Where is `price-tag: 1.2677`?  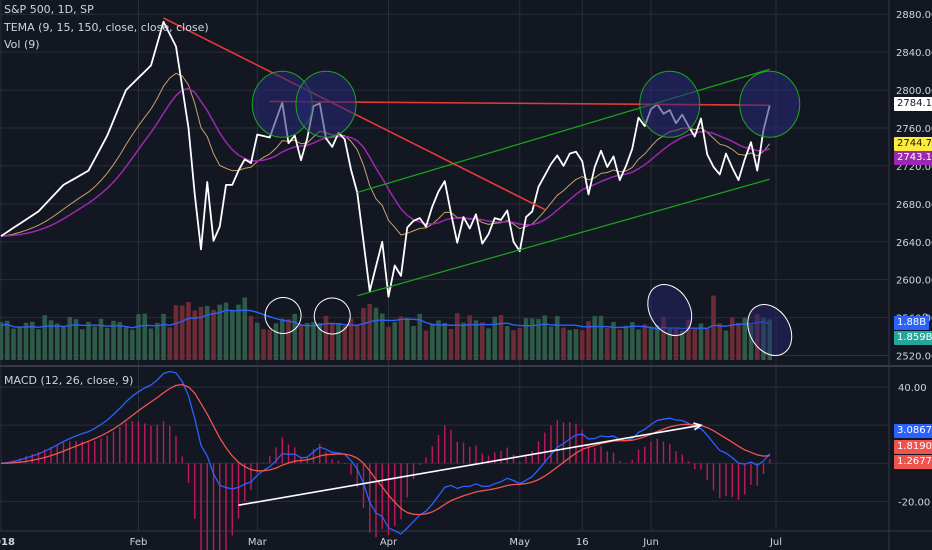
price-tag: 1.2677 is located at coordinates (913, 462).